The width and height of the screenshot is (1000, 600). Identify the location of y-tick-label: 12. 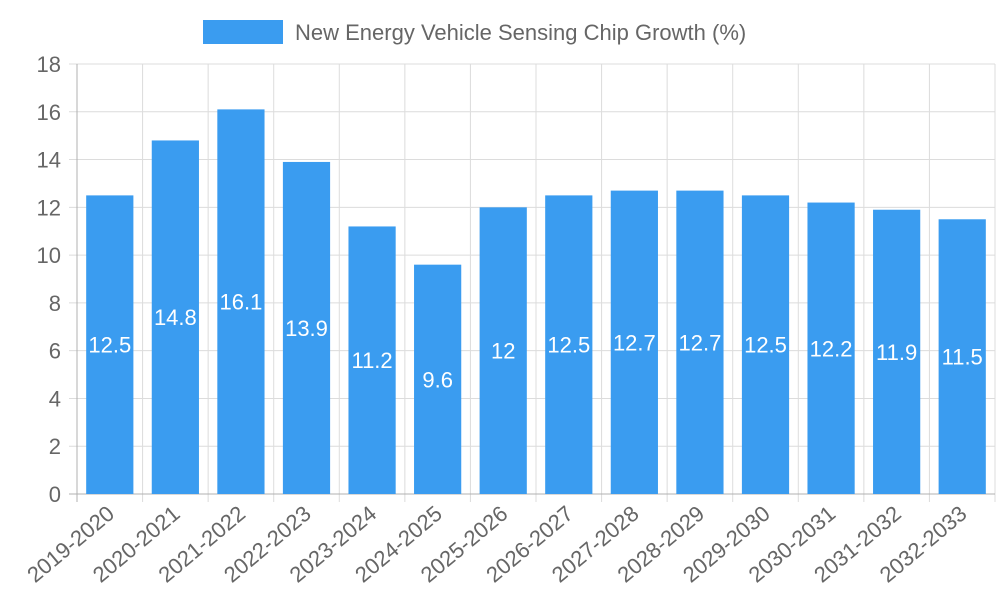
(49, 207).